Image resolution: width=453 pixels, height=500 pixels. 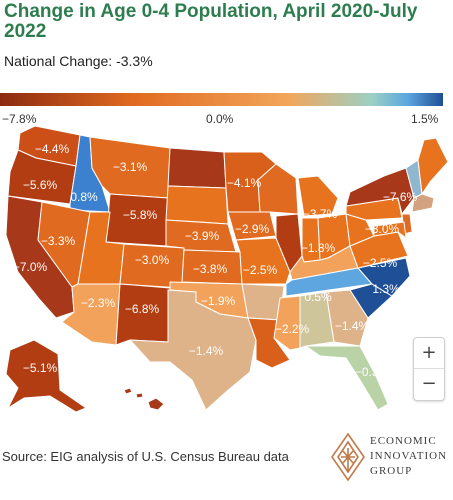 What do you see at coordinates (348, 457) in the screenshot?
I see `eig-diamond-icon` at bounding box center [348, 457].